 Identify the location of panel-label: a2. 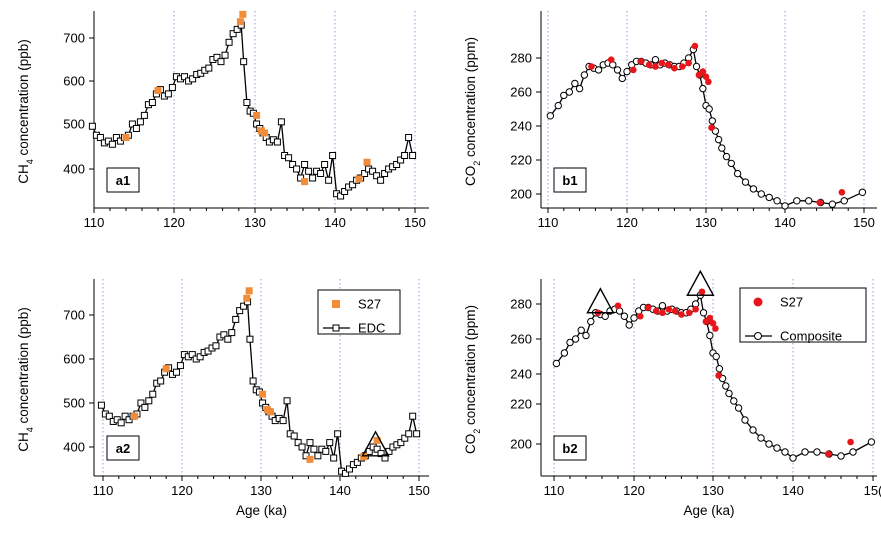
(123, 448).